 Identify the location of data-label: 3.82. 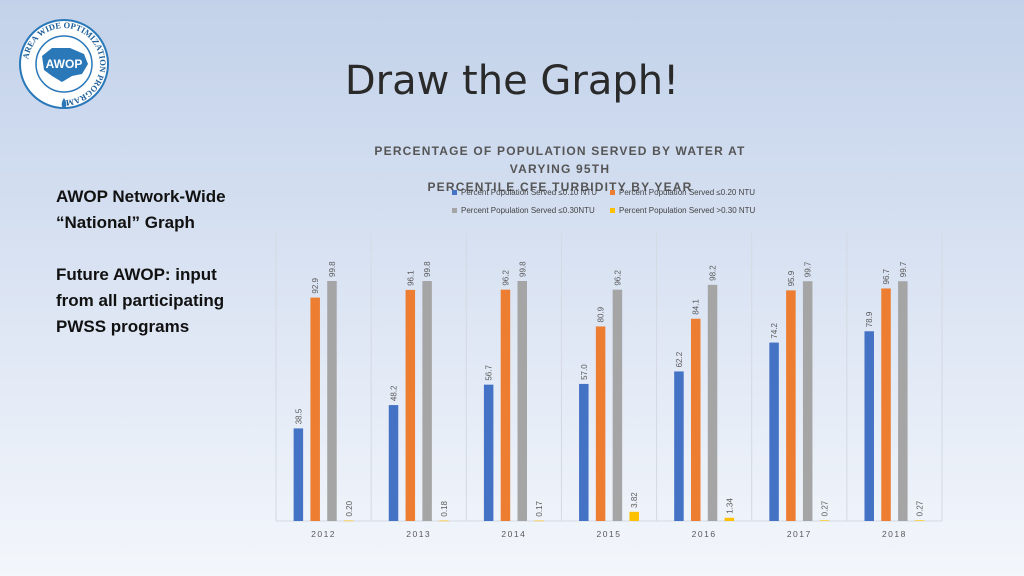
(634, 500).